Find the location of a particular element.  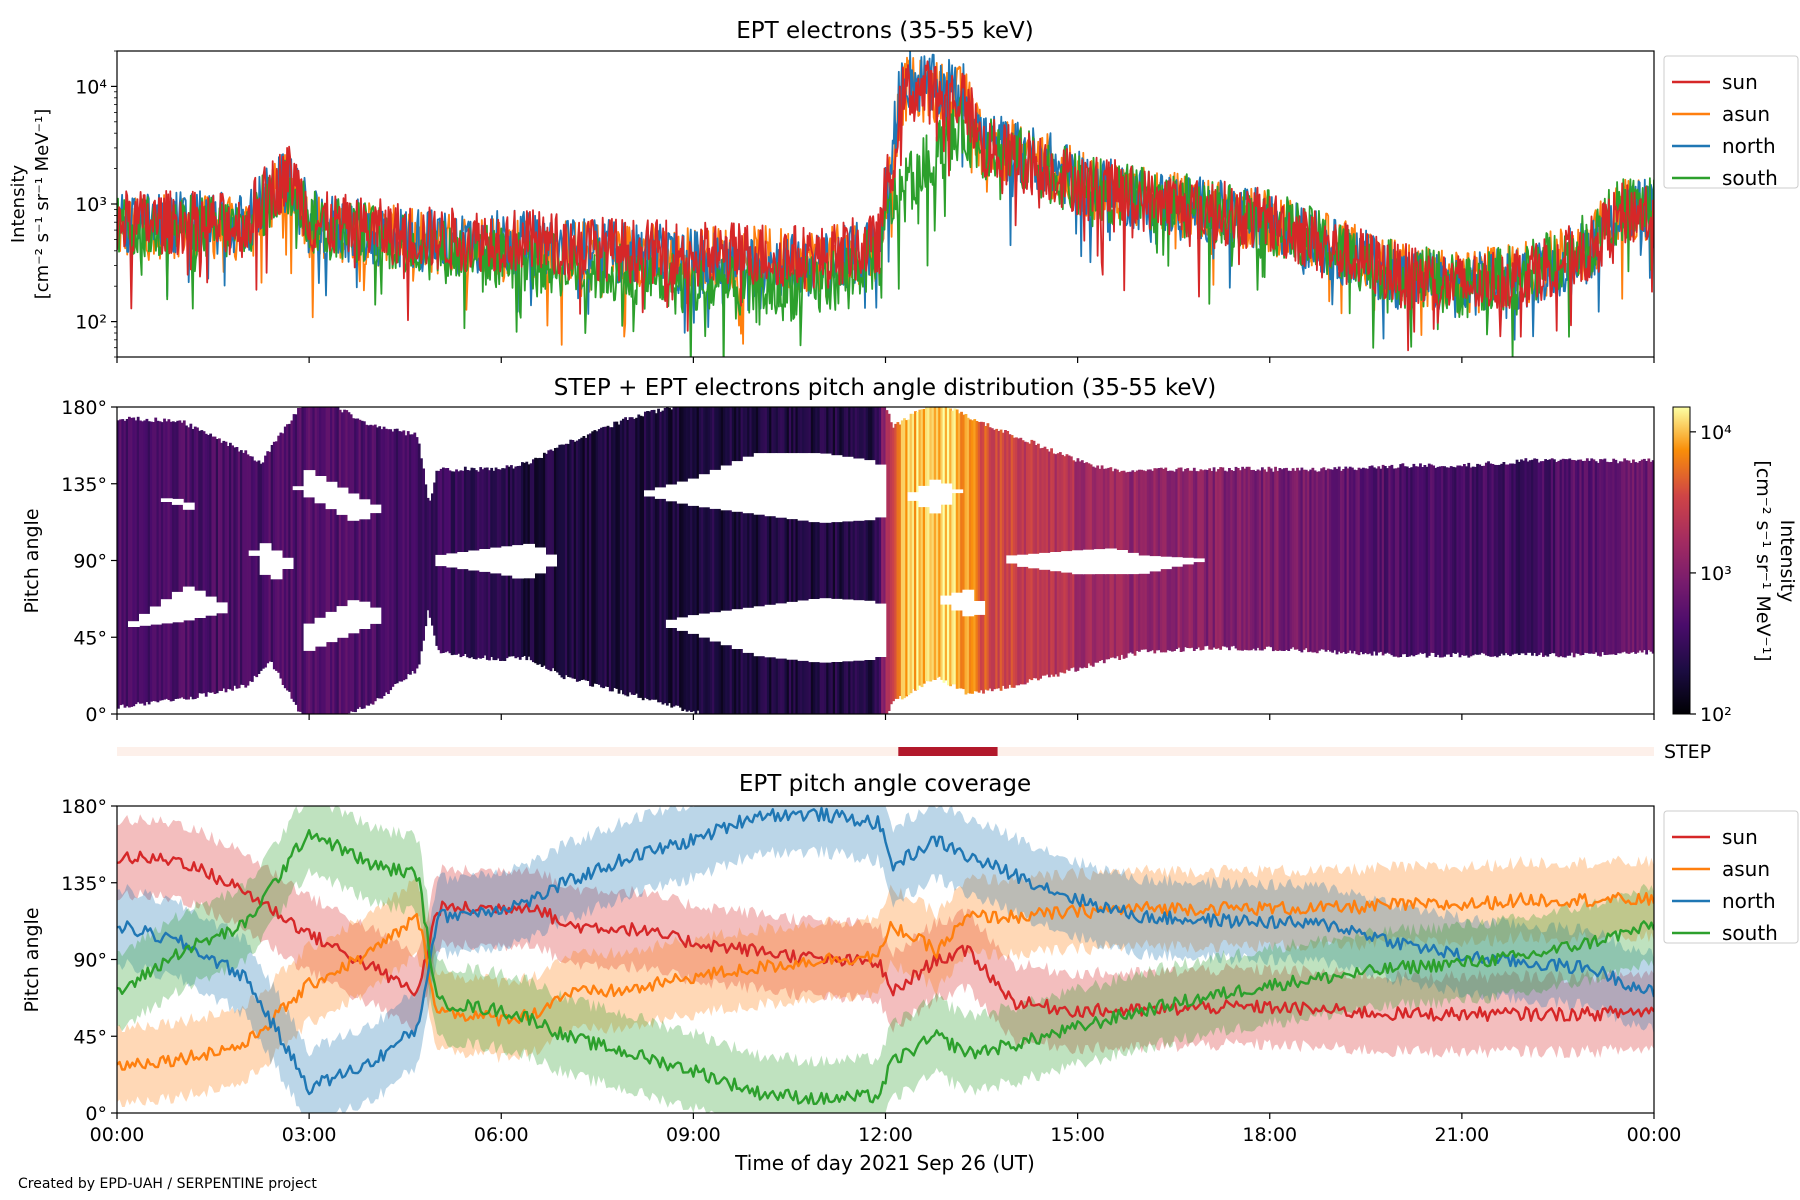

panel2-ylabel: Pitch angle is located at coordinates (32, 560).